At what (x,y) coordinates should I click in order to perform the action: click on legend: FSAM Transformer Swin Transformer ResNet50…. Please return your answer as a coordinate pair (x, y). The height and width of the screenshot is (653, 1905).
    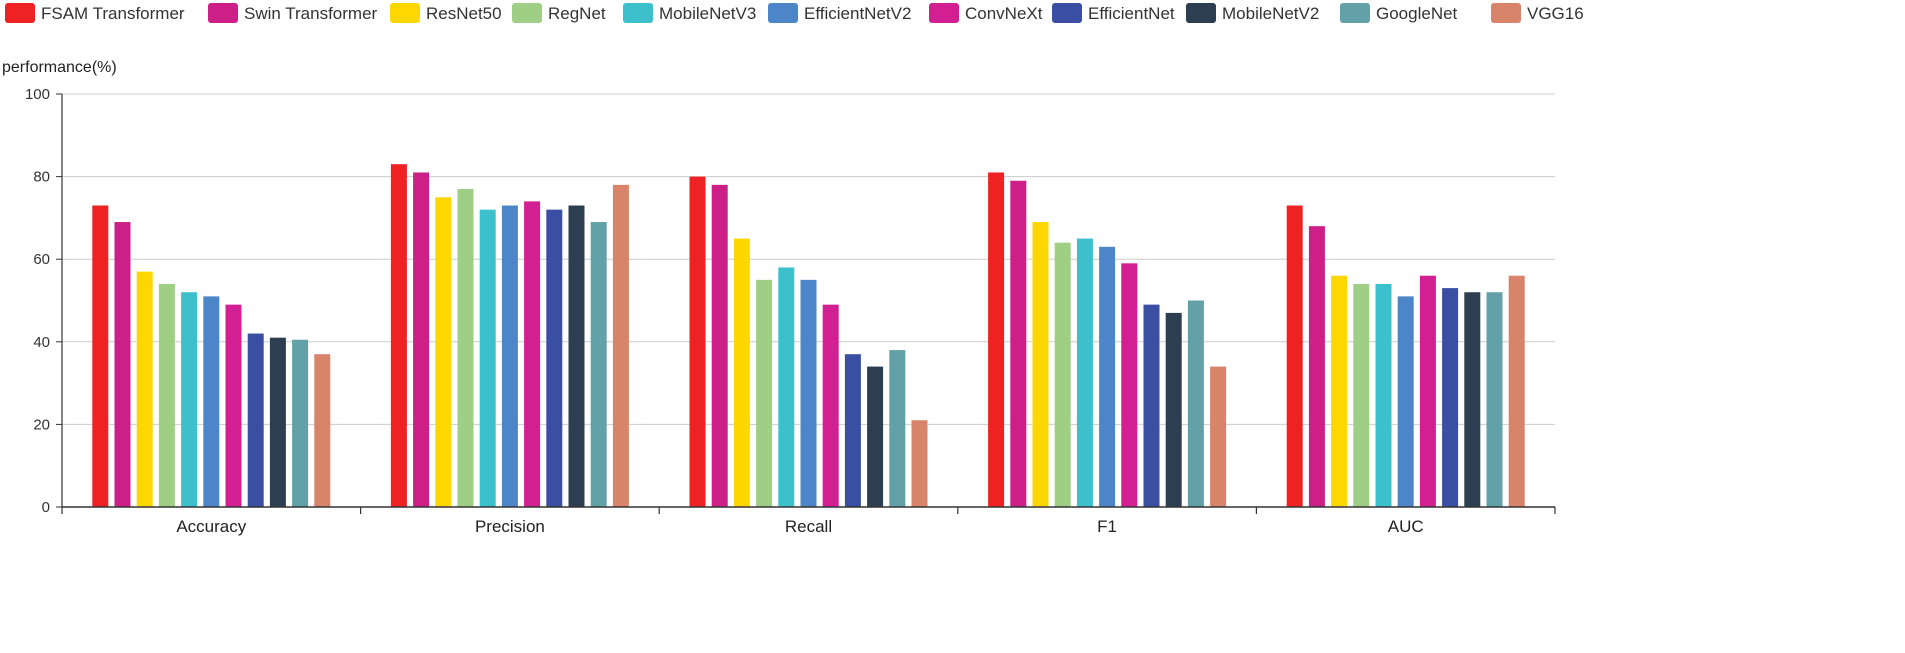
    Looking at the image, I should click on (794, 13).